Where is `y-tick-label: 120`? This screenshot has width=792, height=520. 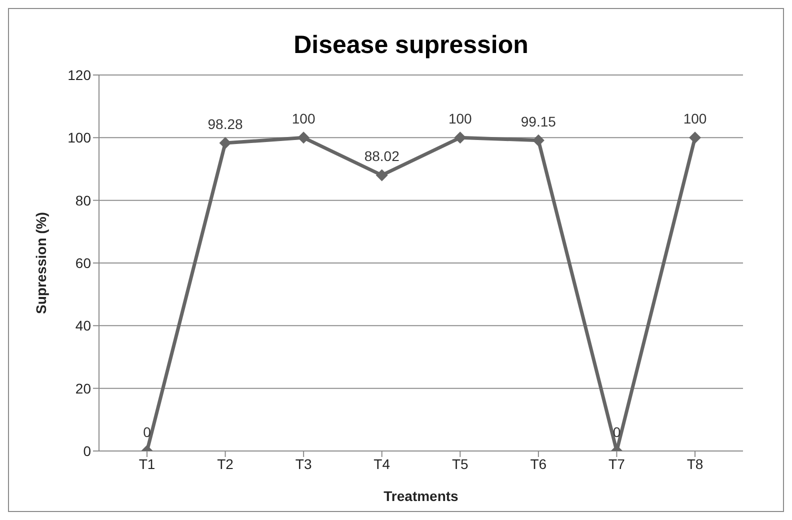
y-tick-label: 120 is located at coordinates (80, 74).